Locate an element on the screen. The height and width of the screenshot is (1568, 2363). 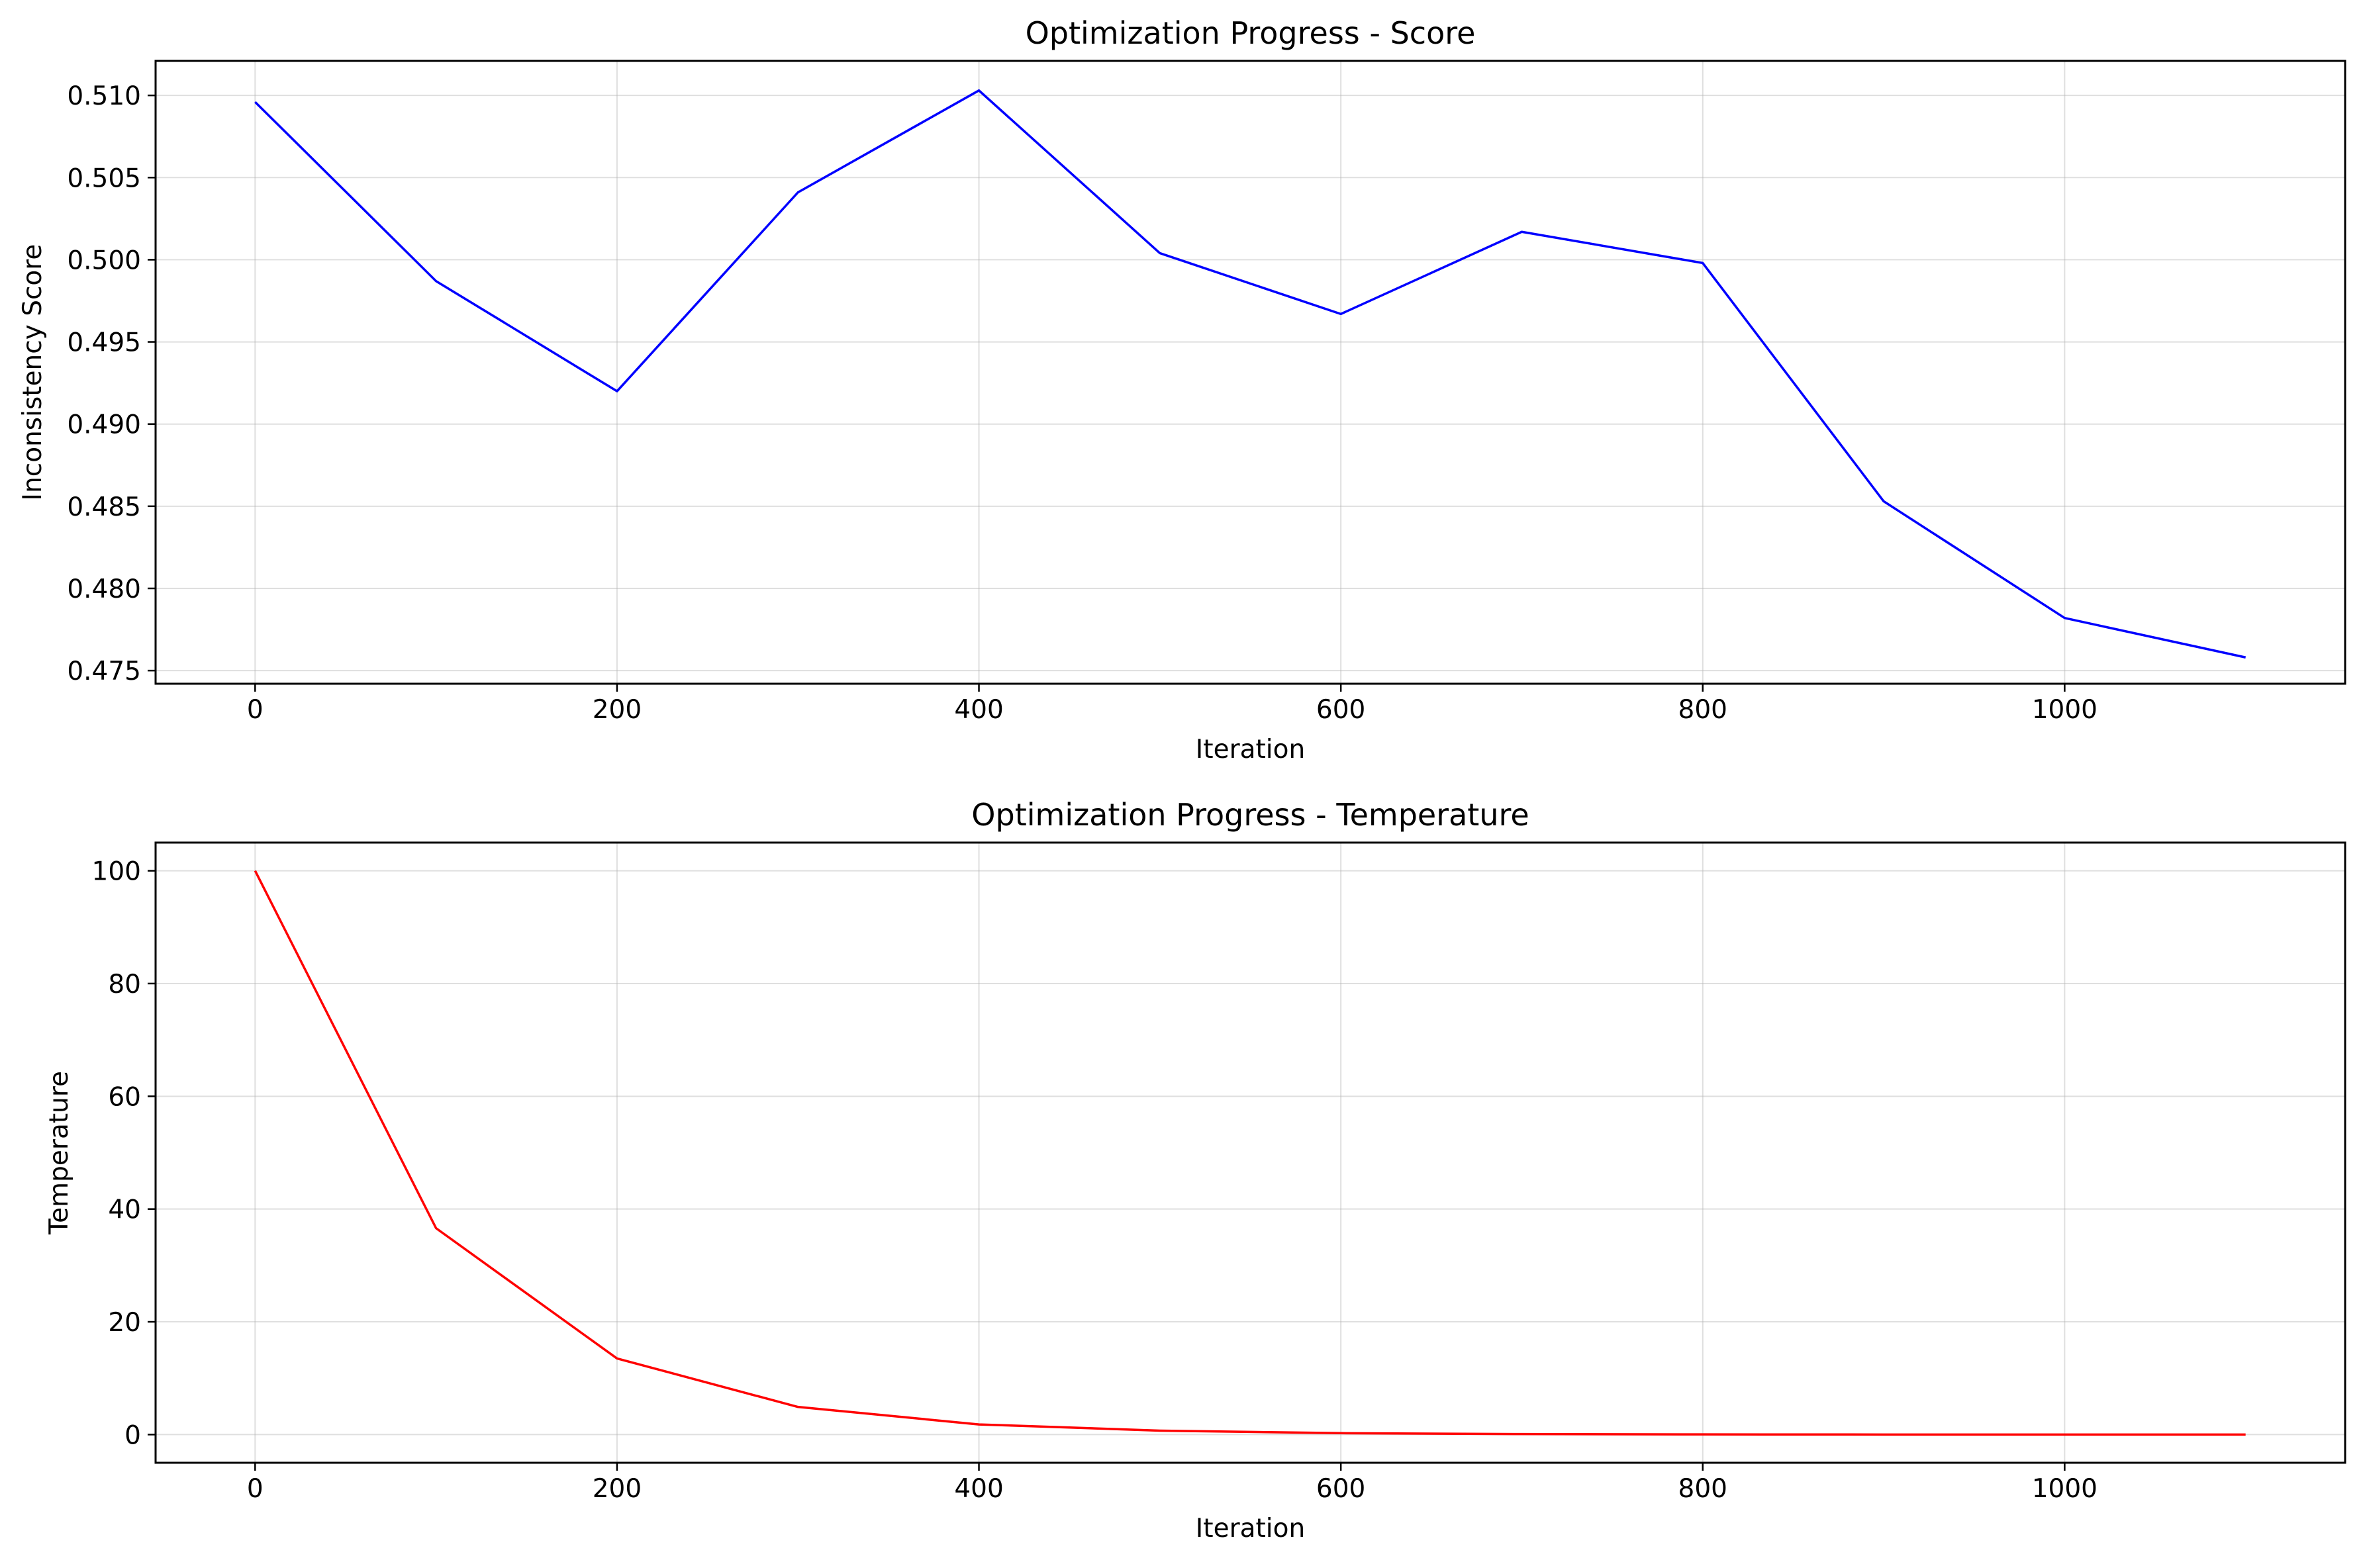
temperature-y-axis-label: Temperature is located at coordinates (59, 1153).